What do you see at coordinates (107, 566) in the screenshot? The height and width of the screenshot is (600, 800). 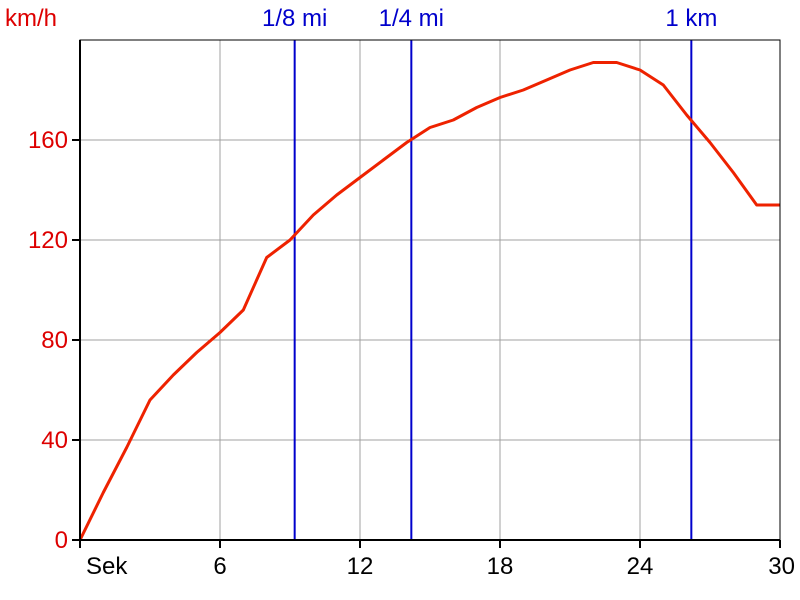 I see `x-axis-unit-label: Sek` at bounding box center [107, 566].